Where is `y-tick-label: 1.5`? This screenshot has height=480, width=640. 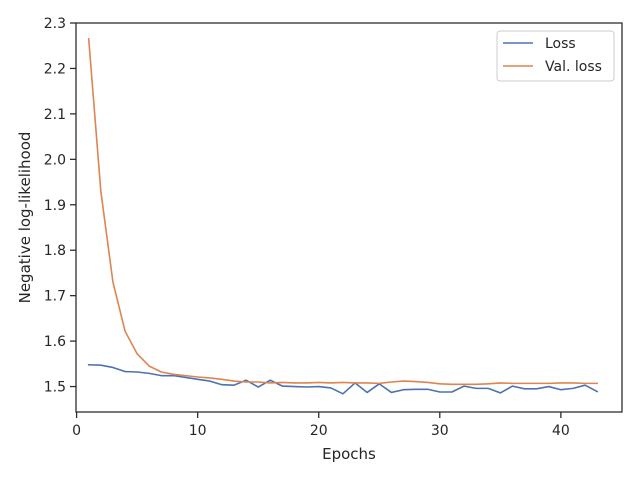 y-tick-label: 1.5 is located at coordinates (55, 388).